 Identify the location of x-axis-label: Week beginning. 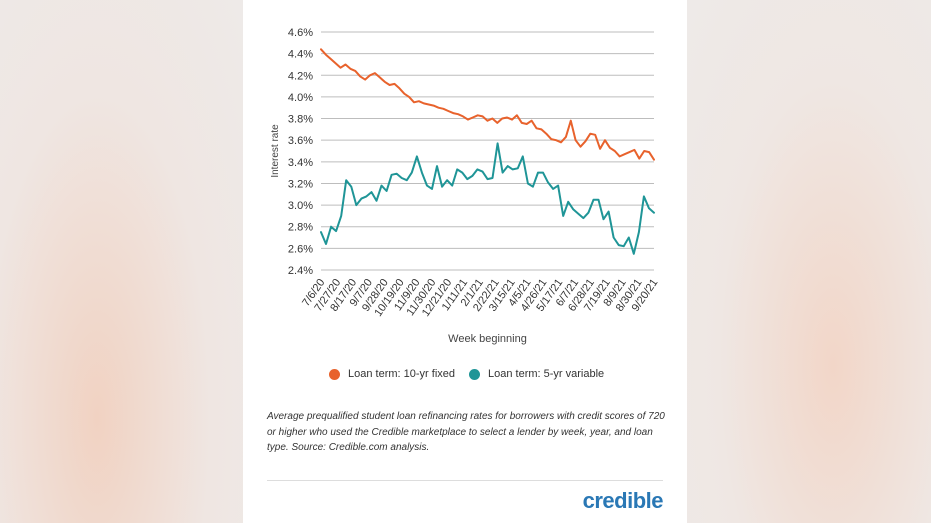
(487, 339).